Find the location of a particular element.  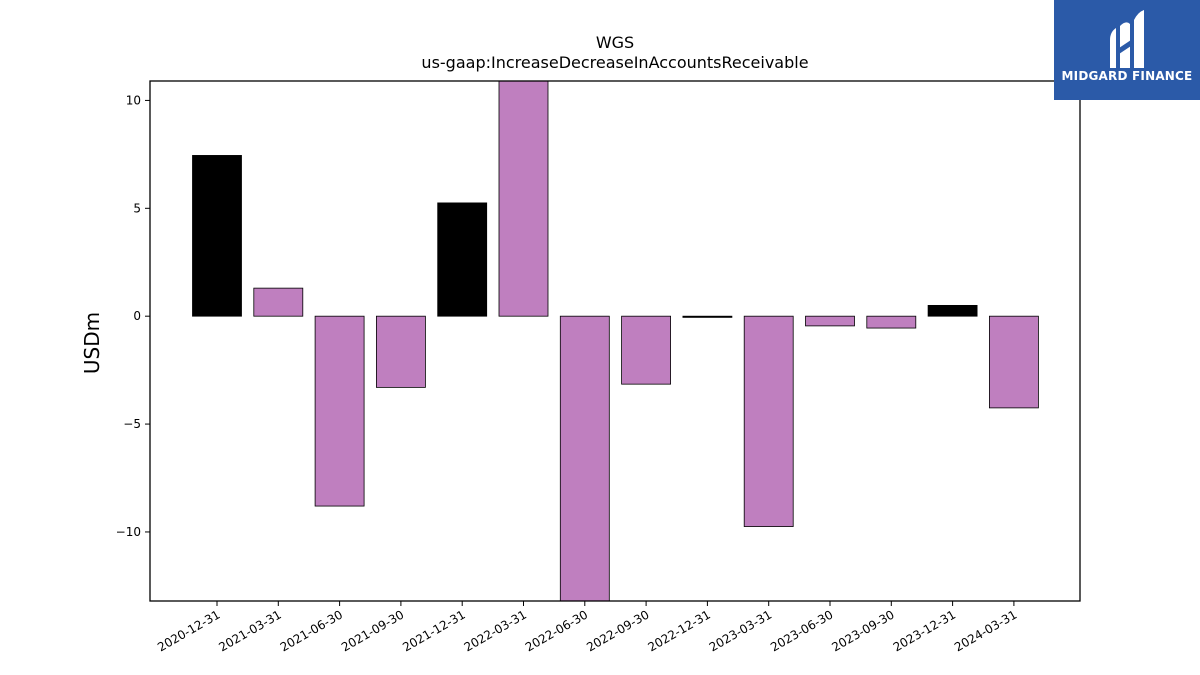

logo-text: MIDGARD FINANCE is located at coordinates (1127, 76).